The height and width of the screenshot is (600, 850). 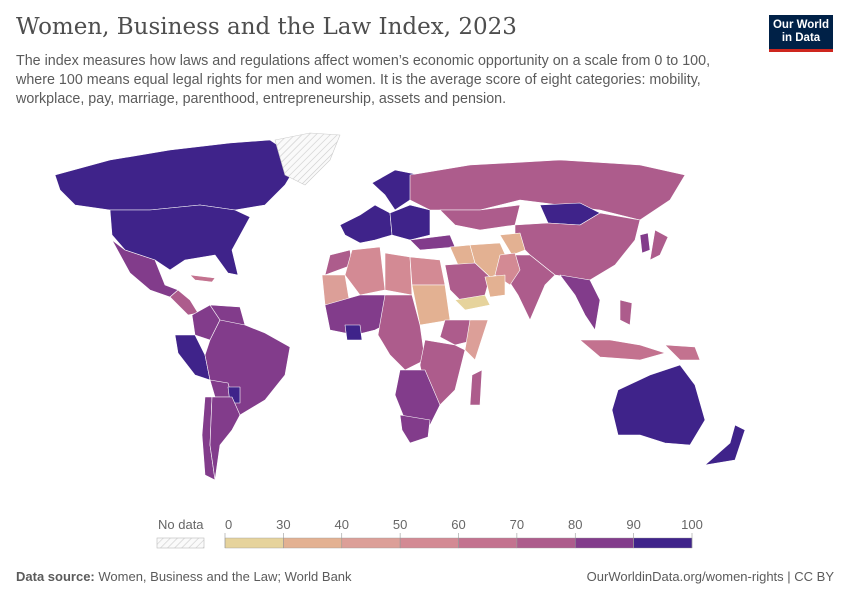 What do you see at coordinates (353, 332) in the screenshot?
I see `country-cote-d-ivoire` at bounding box center [353, 332].